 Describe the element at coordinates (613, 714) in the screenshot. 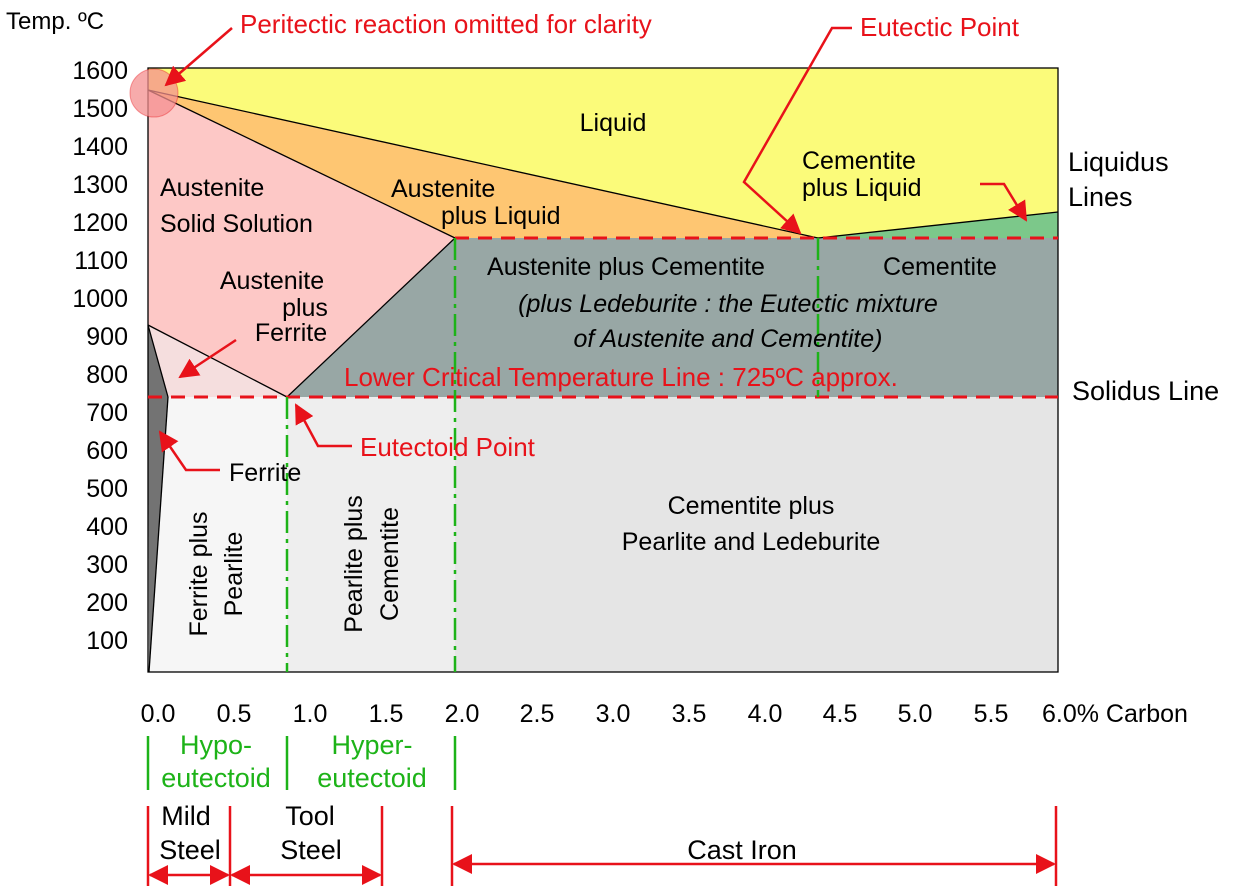

I see `x-tick-label: 3.0` at that location.